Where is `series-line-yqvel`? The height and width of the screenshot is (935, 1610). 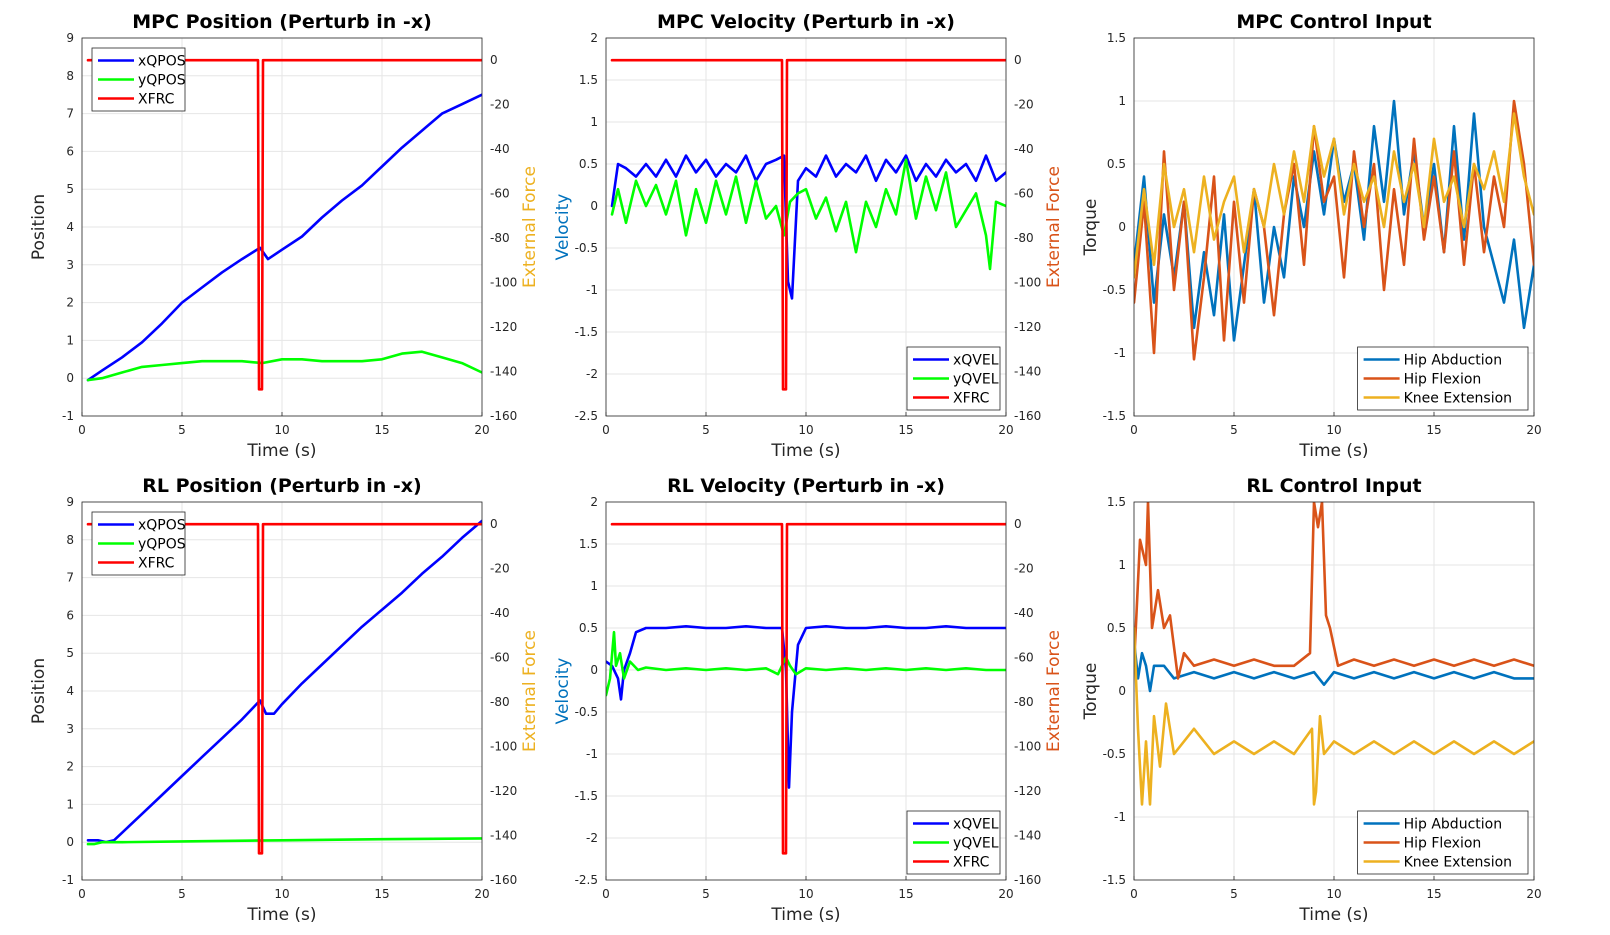
series-line-yqvel is located at coordinates (808, 214).